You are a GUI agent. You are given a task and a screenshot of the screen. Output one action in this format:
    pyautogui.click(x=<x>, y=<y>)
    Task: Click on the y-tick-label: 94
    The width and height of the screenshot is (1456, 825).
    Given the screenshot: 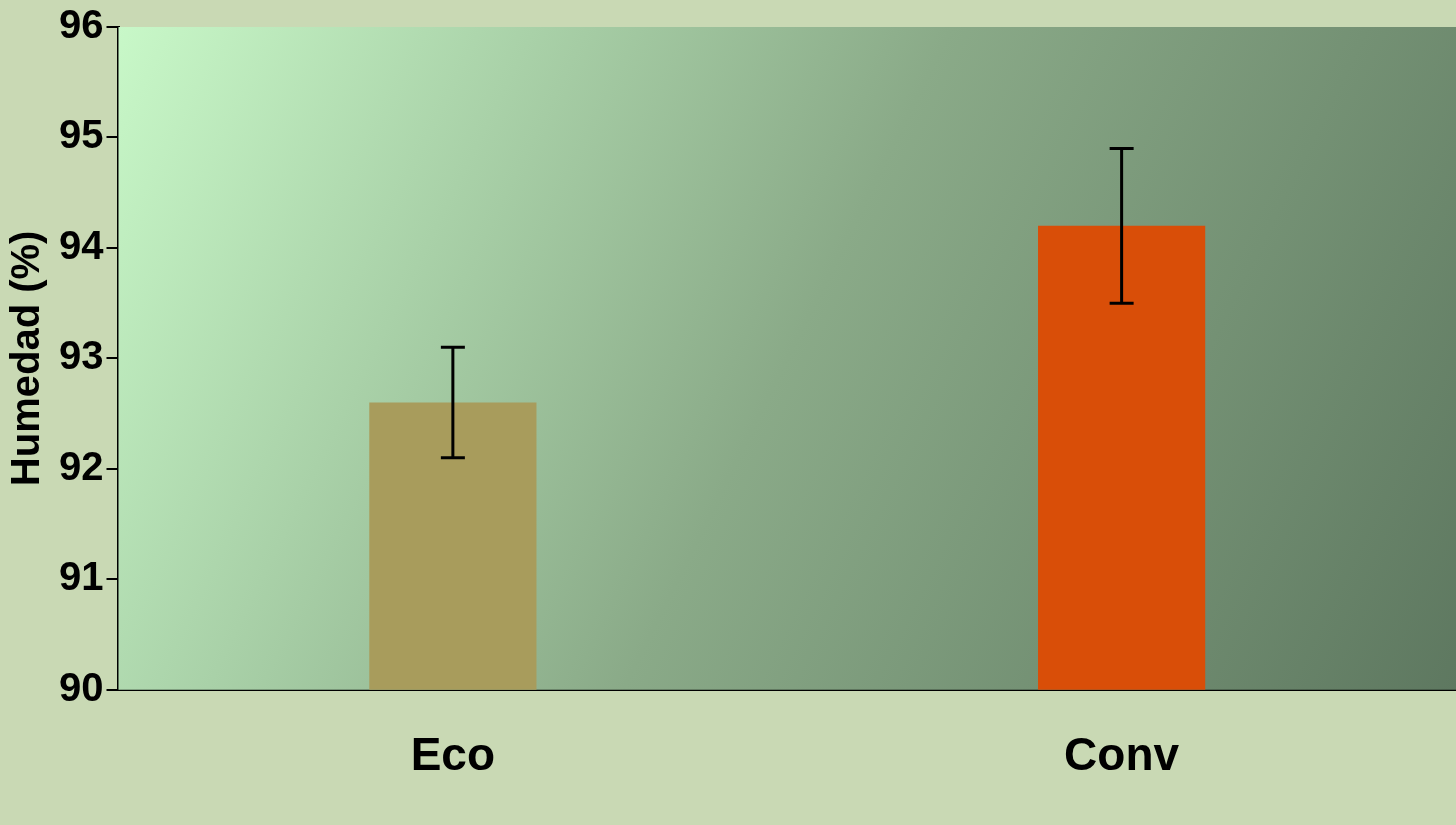 What is the action you would take?
    pyautogui.click(x=81, y=244)
    